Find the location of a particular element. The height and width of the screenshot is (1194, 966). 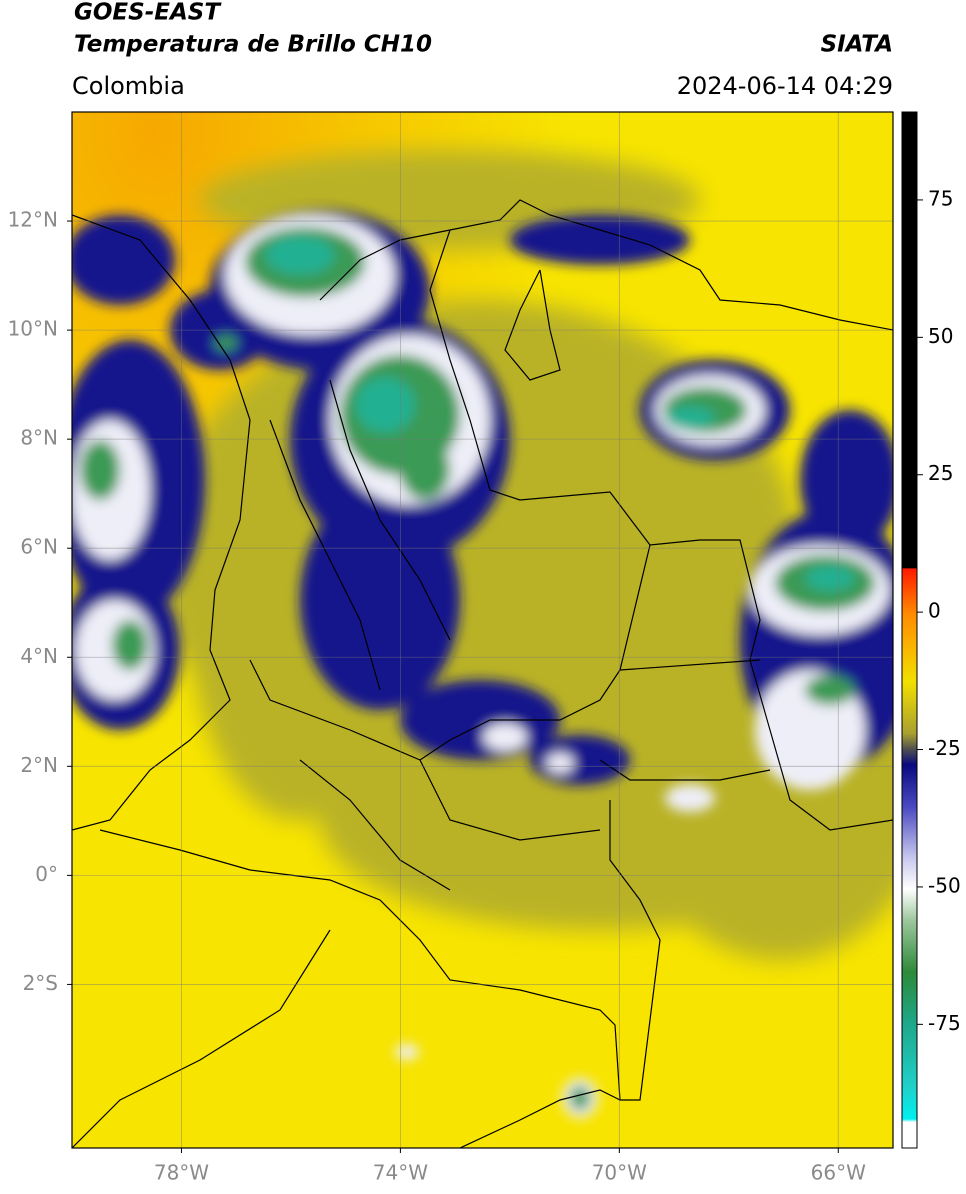

colorbar-tick-label: 75 is located at coordinates (940, 198).